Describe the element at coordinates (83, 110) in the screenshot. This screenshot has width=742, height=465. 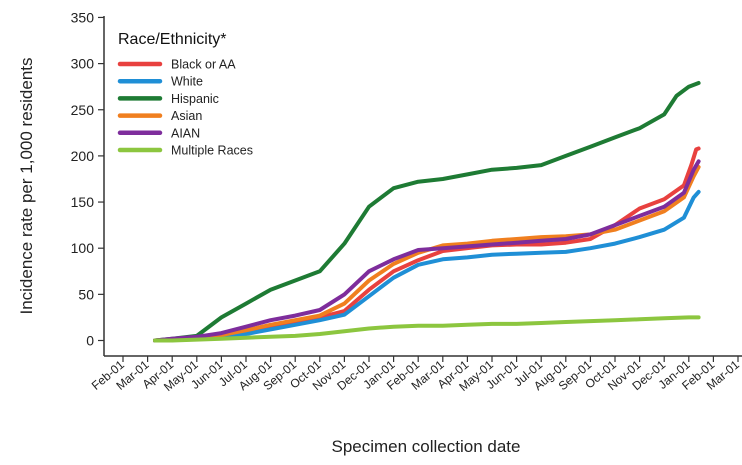
I see `y-tick-label: 250` at that location.